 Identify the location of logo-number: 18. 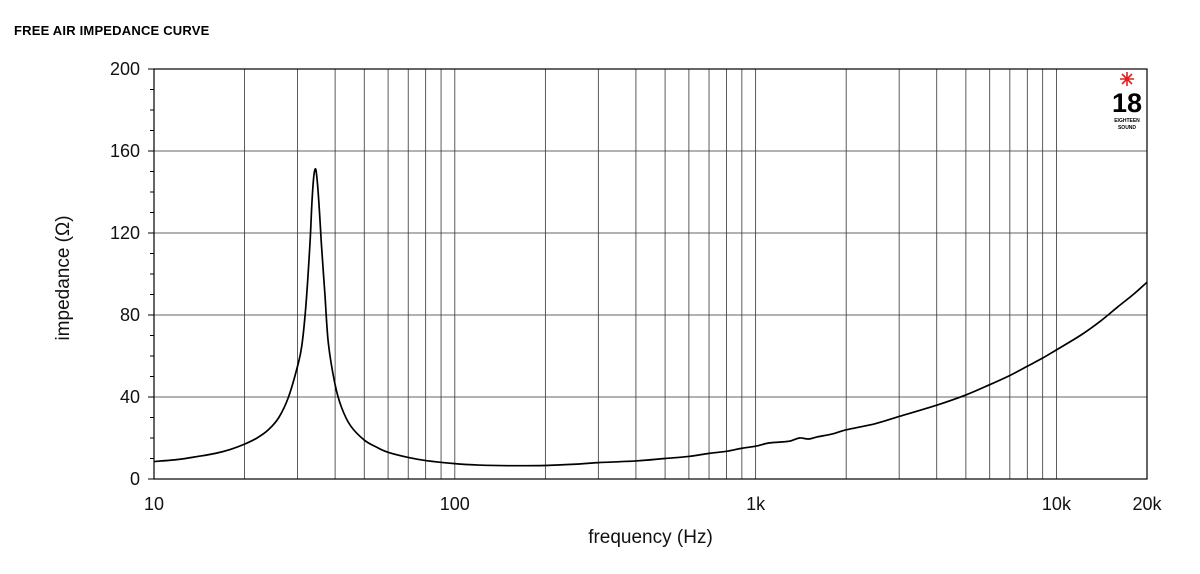
(1127, 103).